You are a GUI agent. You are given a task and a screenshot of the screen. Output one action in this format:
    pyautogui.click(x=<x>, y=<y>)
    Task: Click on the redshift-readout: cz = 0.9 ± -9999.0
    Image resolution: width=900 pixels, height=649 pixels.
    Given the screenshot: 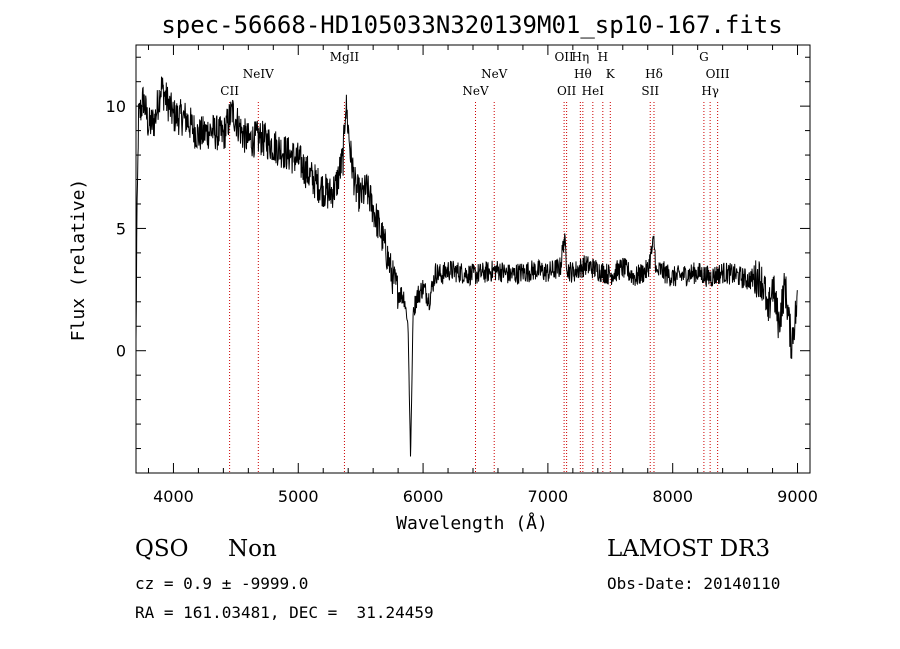 What is the action you would take?
    pyautogui.click(x=222, y=583)
    